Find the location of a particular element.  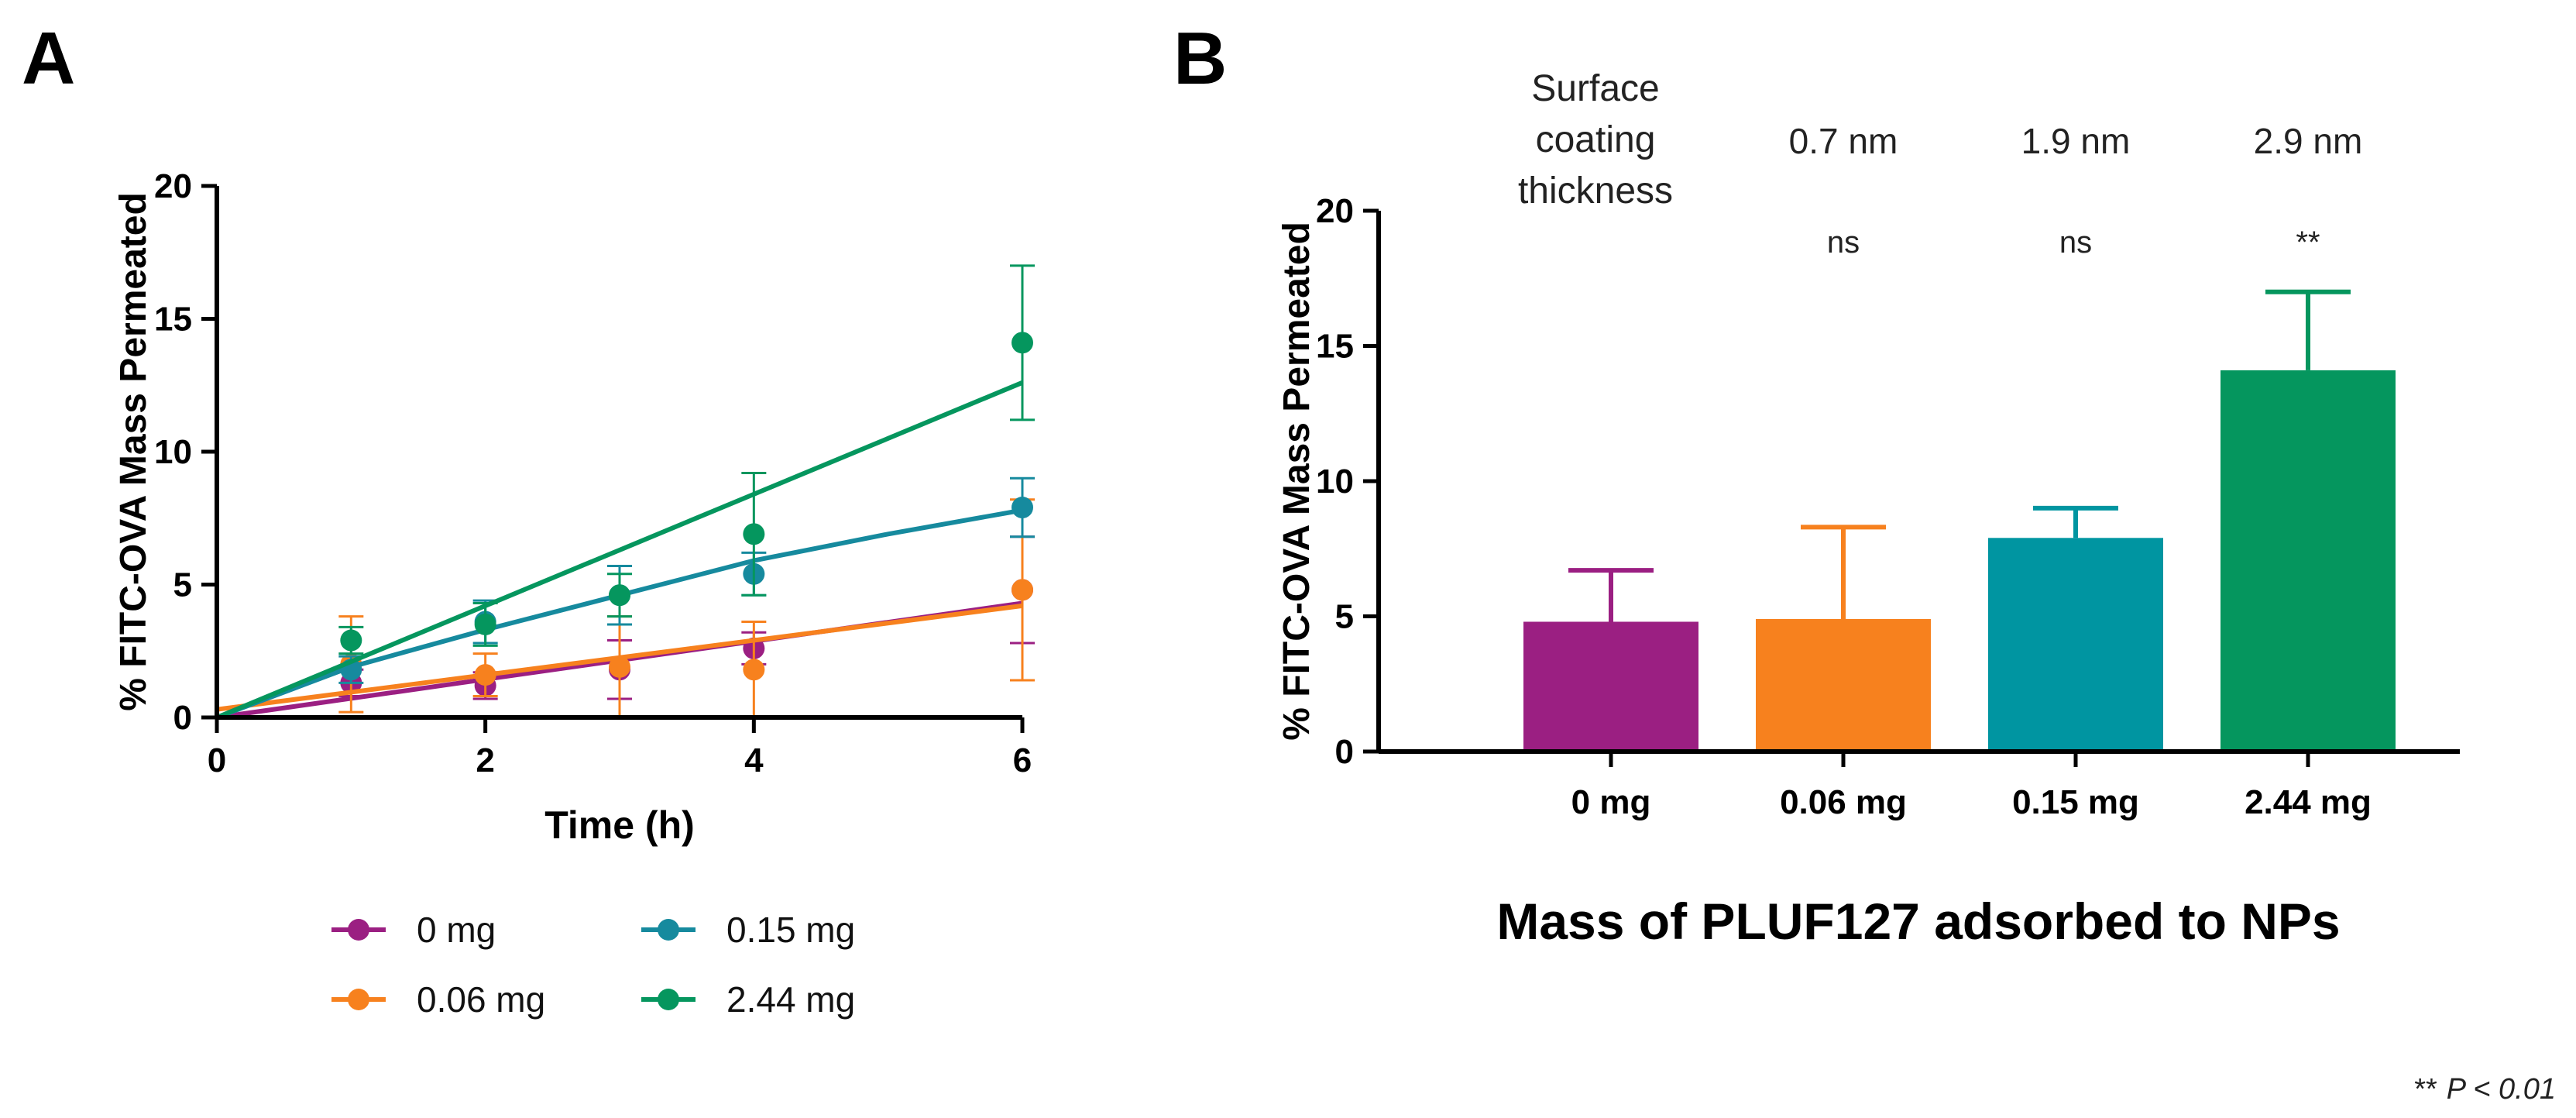

footnote: ** P < 0.01 is located at coordinates (2485, 1089).